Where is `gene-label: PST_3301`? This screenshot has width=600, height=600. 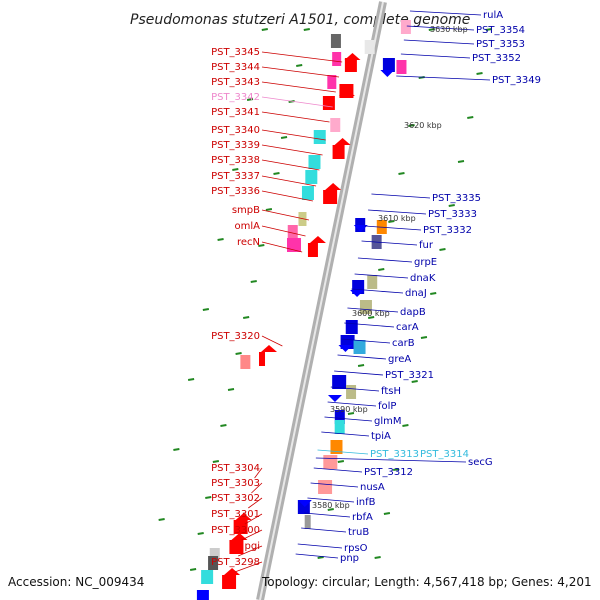
gene-label: PST_3301 is located at coordinates (235, 514).